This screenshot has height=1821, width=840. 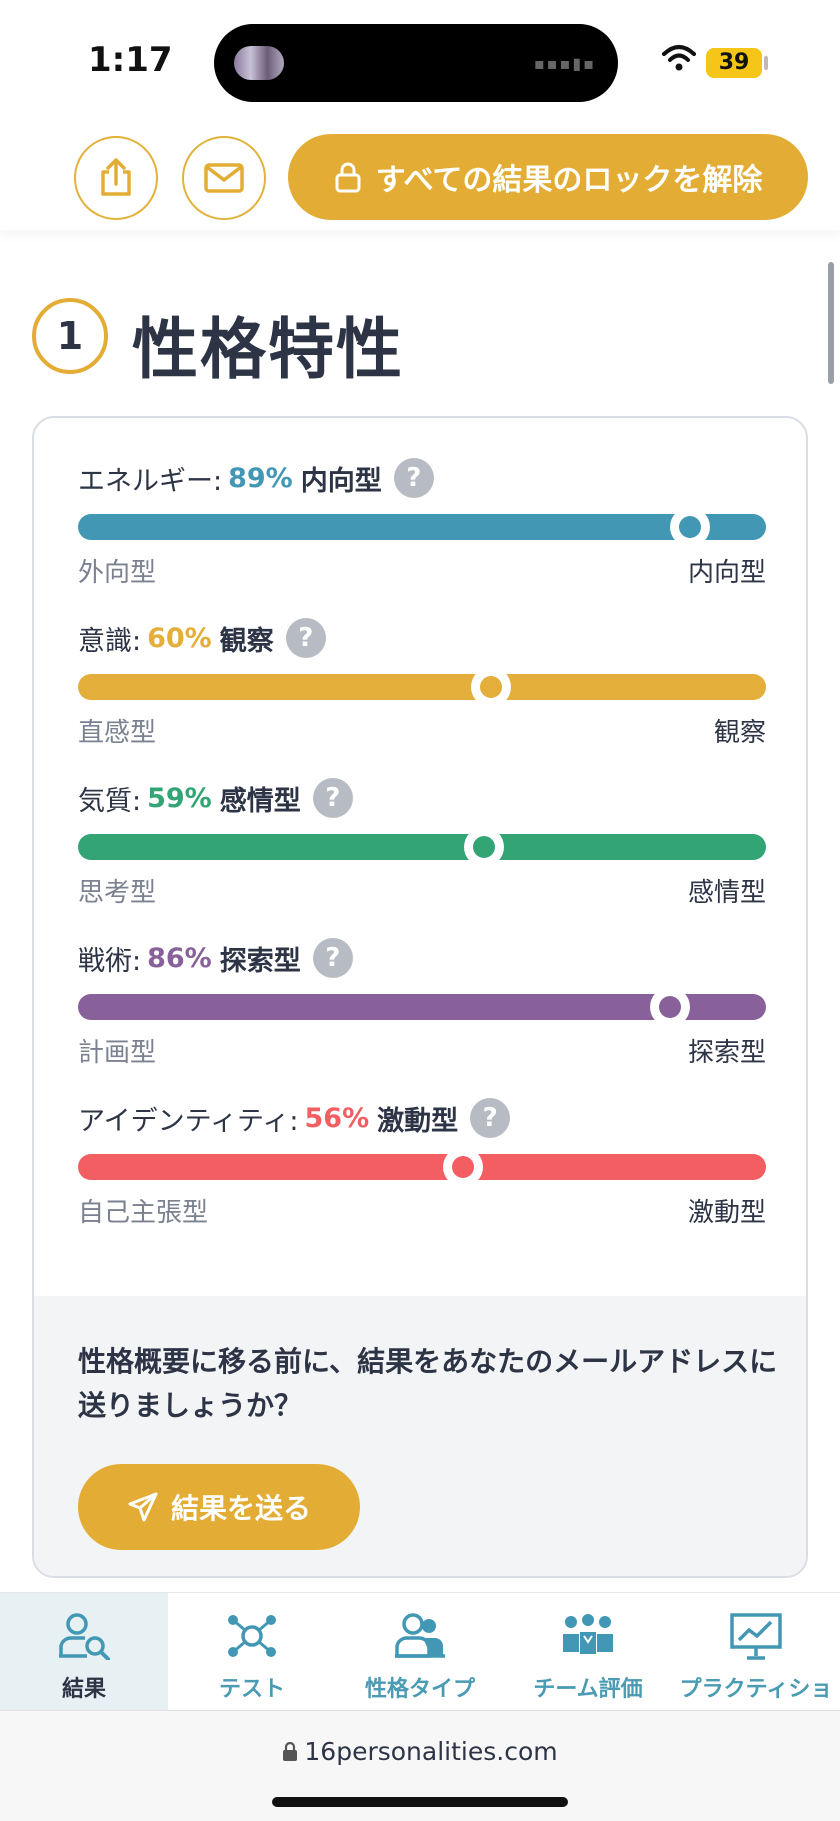 I want to click on browser-url-bar: 16personalities.com, so click(x=420, y=1765).